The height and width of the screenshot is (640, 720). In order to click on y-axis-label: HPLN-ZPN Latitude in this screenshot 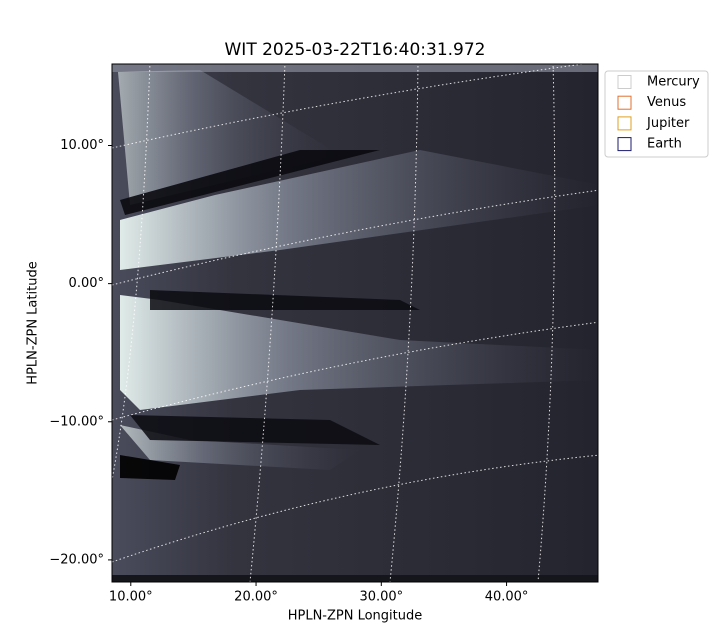, I will do `click(33, 322)`.